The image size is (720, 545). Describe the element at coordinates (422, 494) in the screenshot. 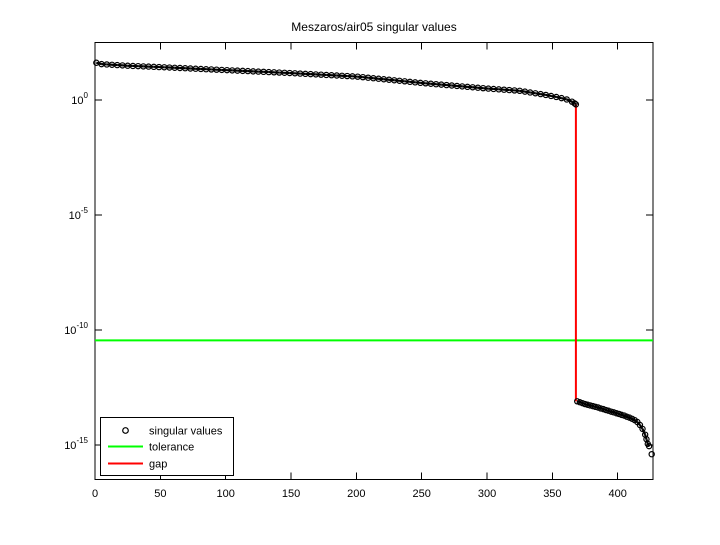

I see `x-tick-label: 250` at that location.